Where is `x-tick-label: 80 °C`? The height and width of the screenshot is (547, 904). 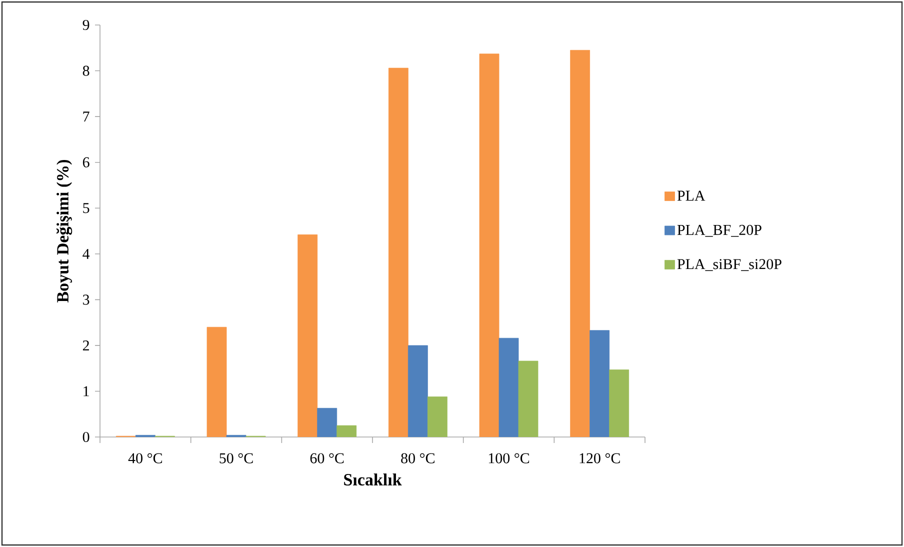 x-tick-label: 80 °C is located at coordinates (417, 458).